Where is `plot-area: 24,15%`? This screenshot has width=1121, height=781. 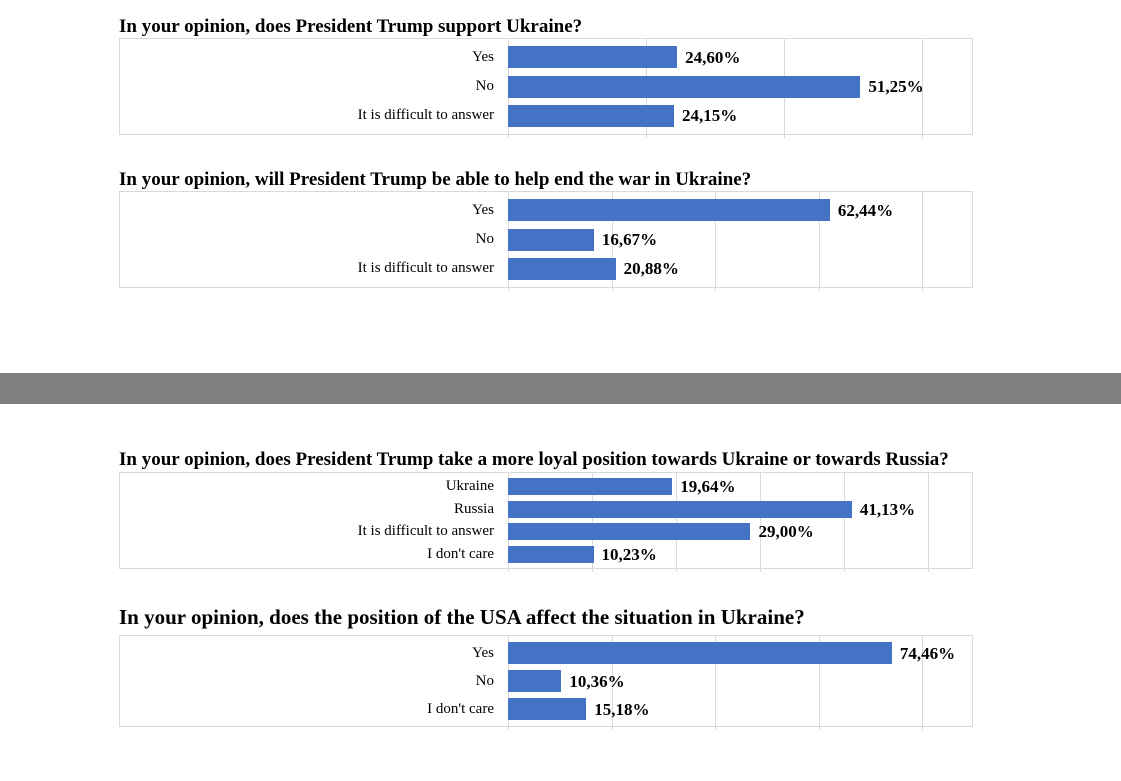
plot-area: 24,15% is located at coordinates (740, 115).